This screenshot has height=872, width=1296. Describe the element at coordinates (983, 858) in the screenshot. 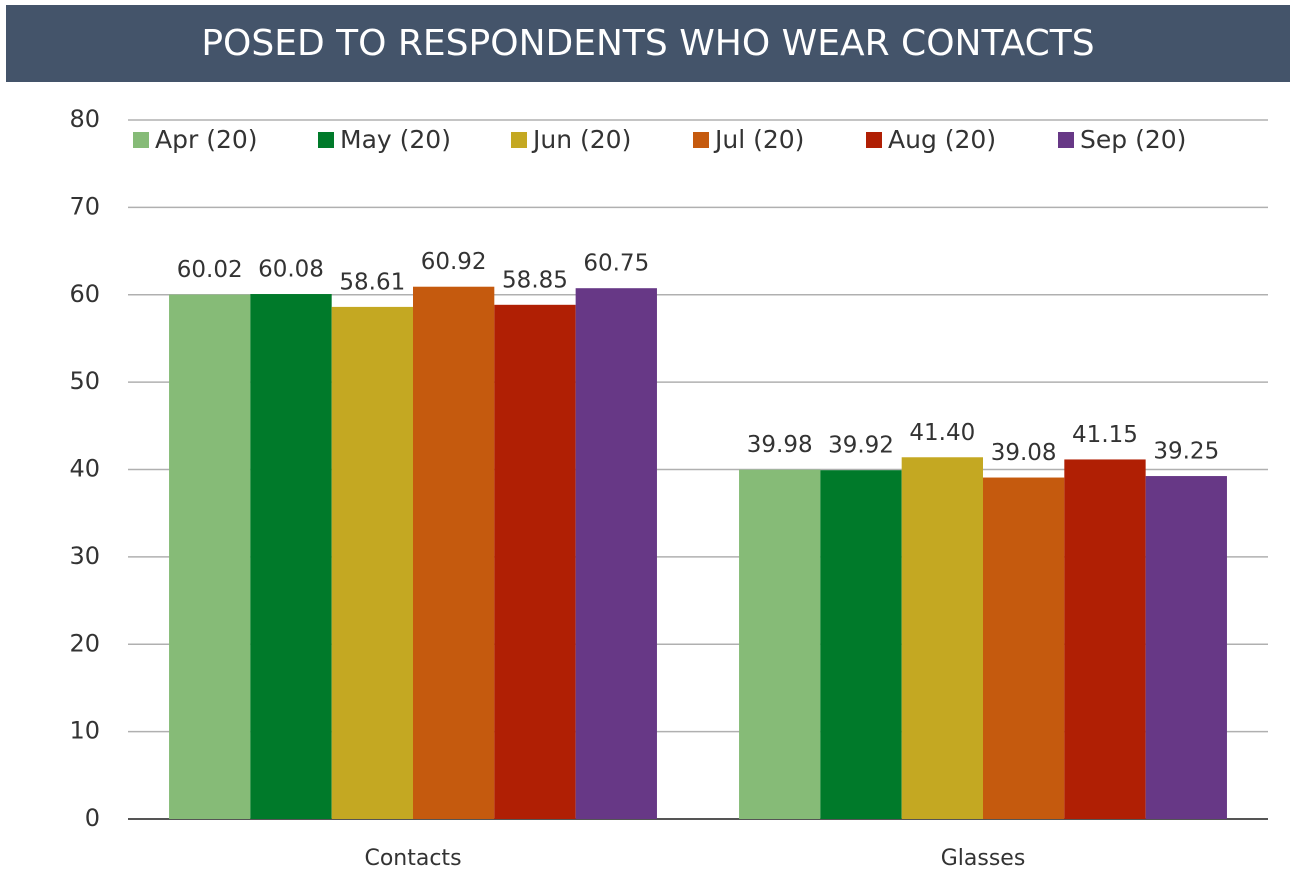

I see `x-tick-label: Glasses` at that location.